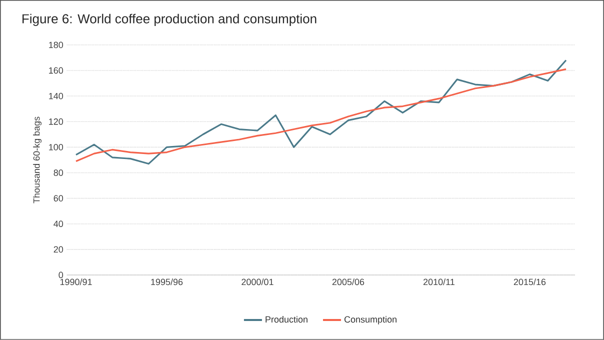 The height and width of the screenshot is (340, 604). What do you see at coordinates (370, 320) in the screenshot?
I see `legend-label: Consumption` at bounding box center [370, 320].